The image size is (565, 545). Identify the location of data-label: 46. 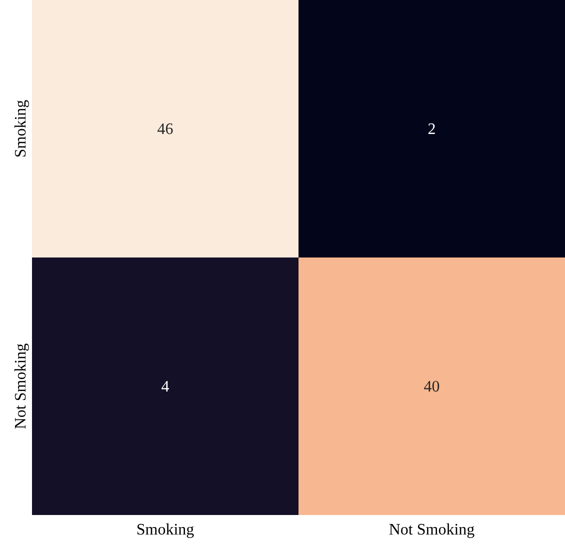
(165, 129).